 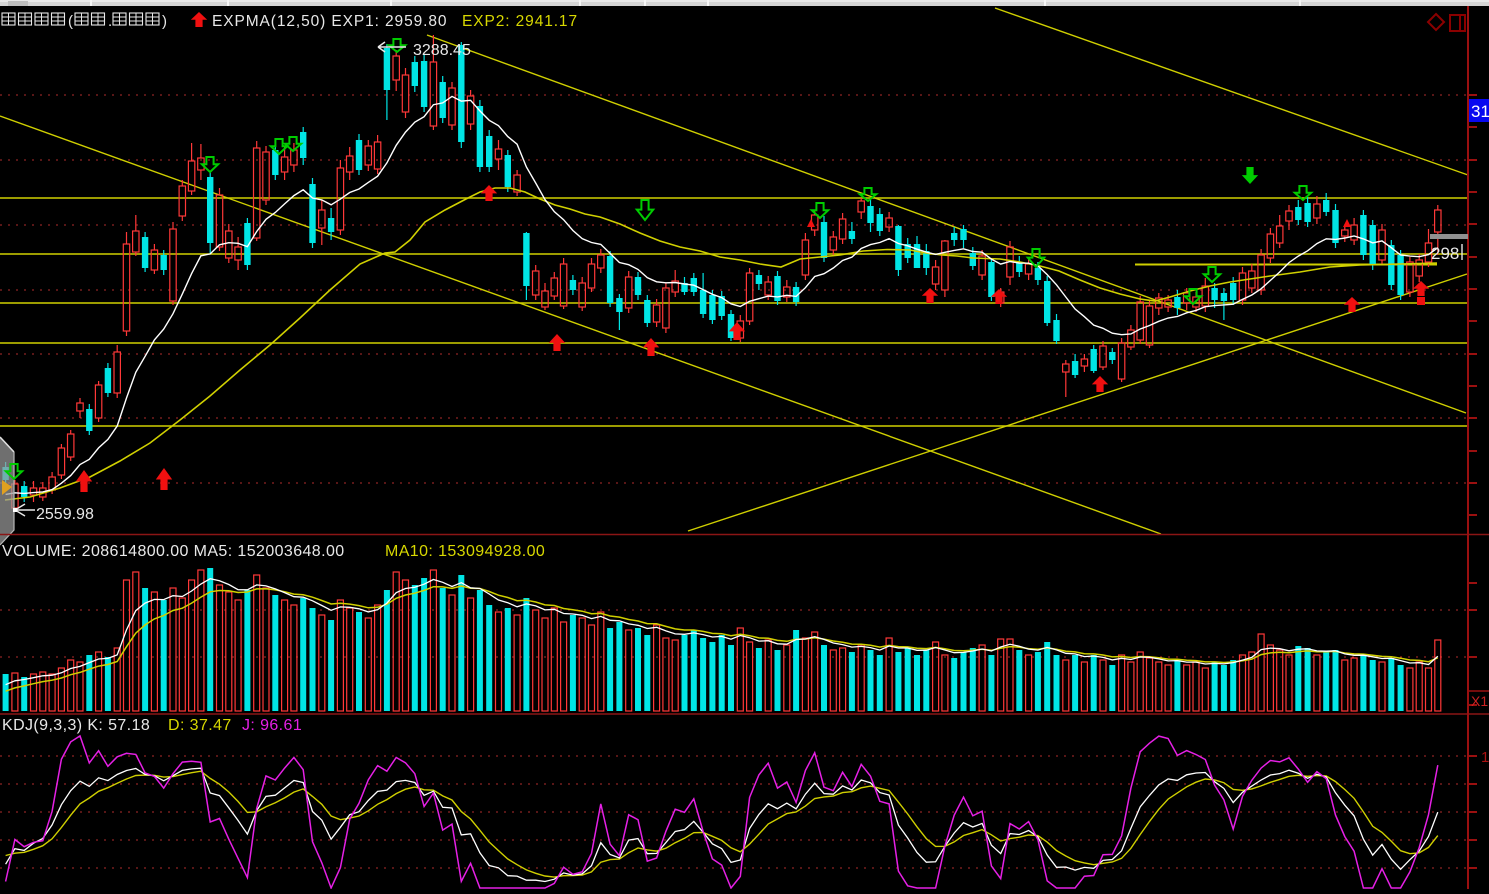 What do you see at coordinates (520, 21) in the screenshot?
I see `svg-text: EXP2: 2941.17` at bounding box center [520, 21].